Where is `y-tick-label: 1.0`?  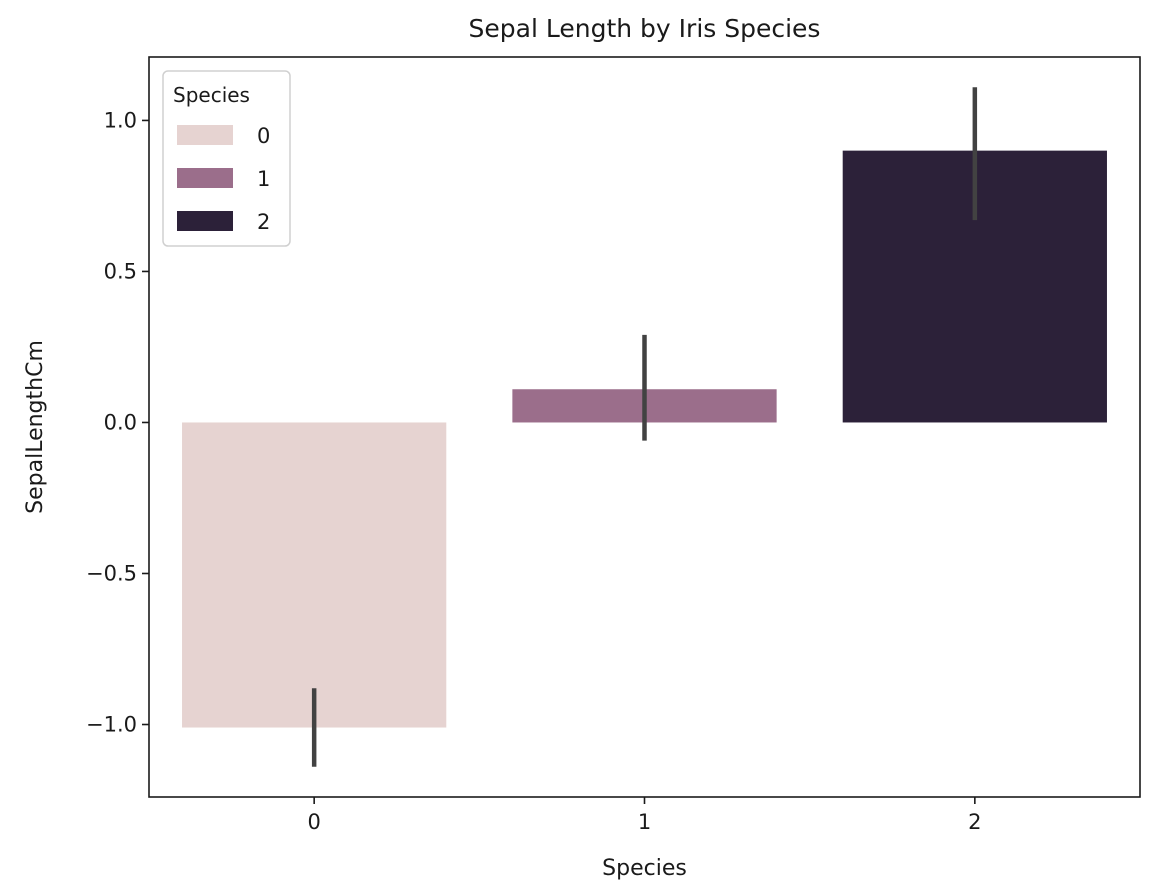 y-tick-label: 1.0 is located at coordinates (120, 120).